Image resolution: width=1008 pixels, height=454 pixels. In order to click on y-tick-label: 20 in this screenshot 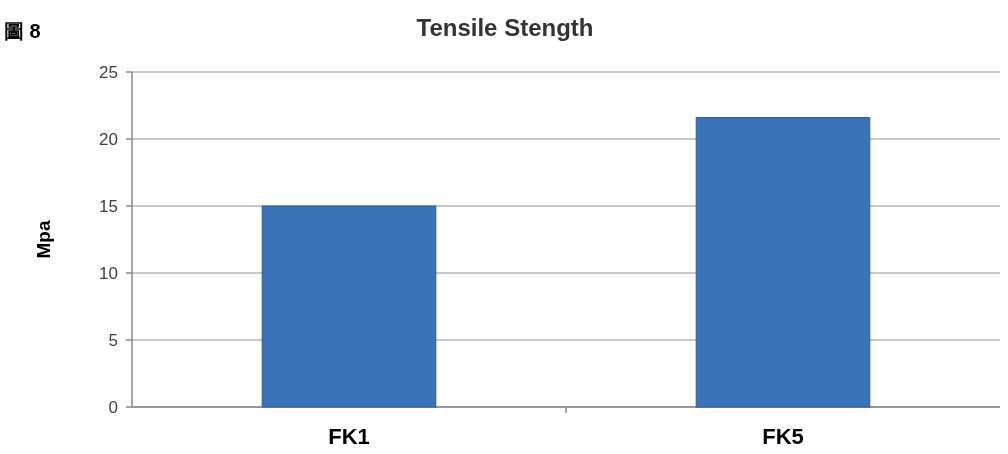, I will do `click(108, 139)`.